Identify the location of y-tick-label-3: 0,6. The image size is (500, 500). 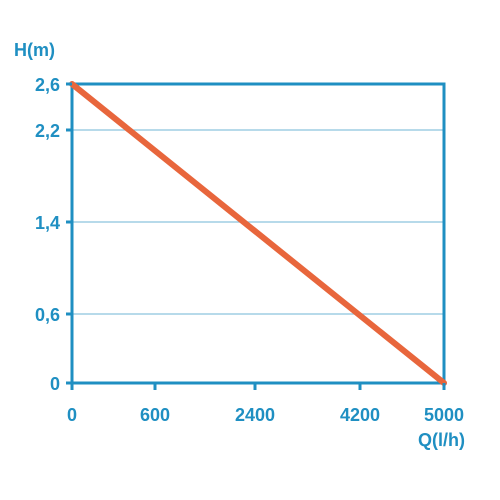
(47, 315).